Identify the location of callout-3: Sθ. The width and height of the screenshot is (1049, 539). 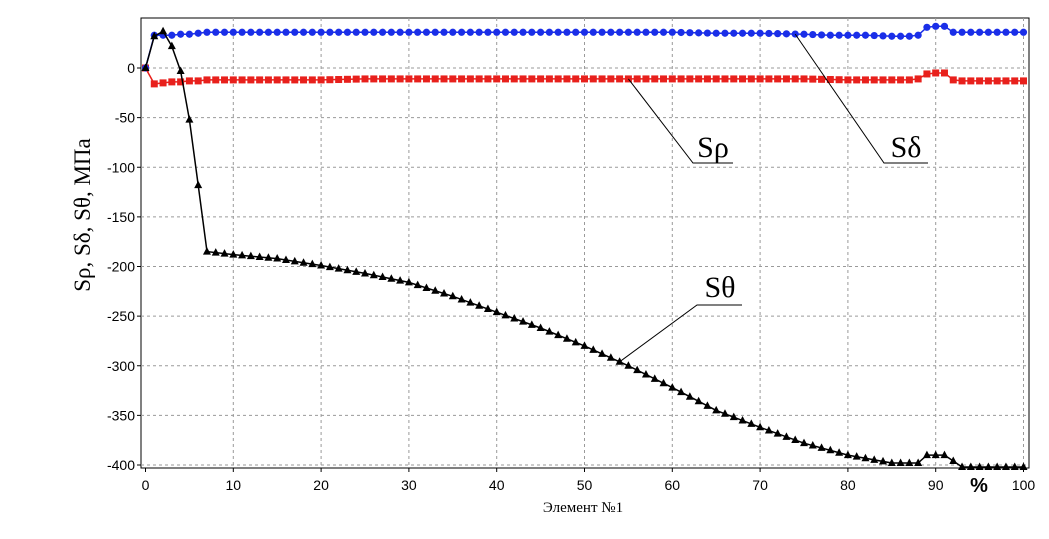
(680, 317).